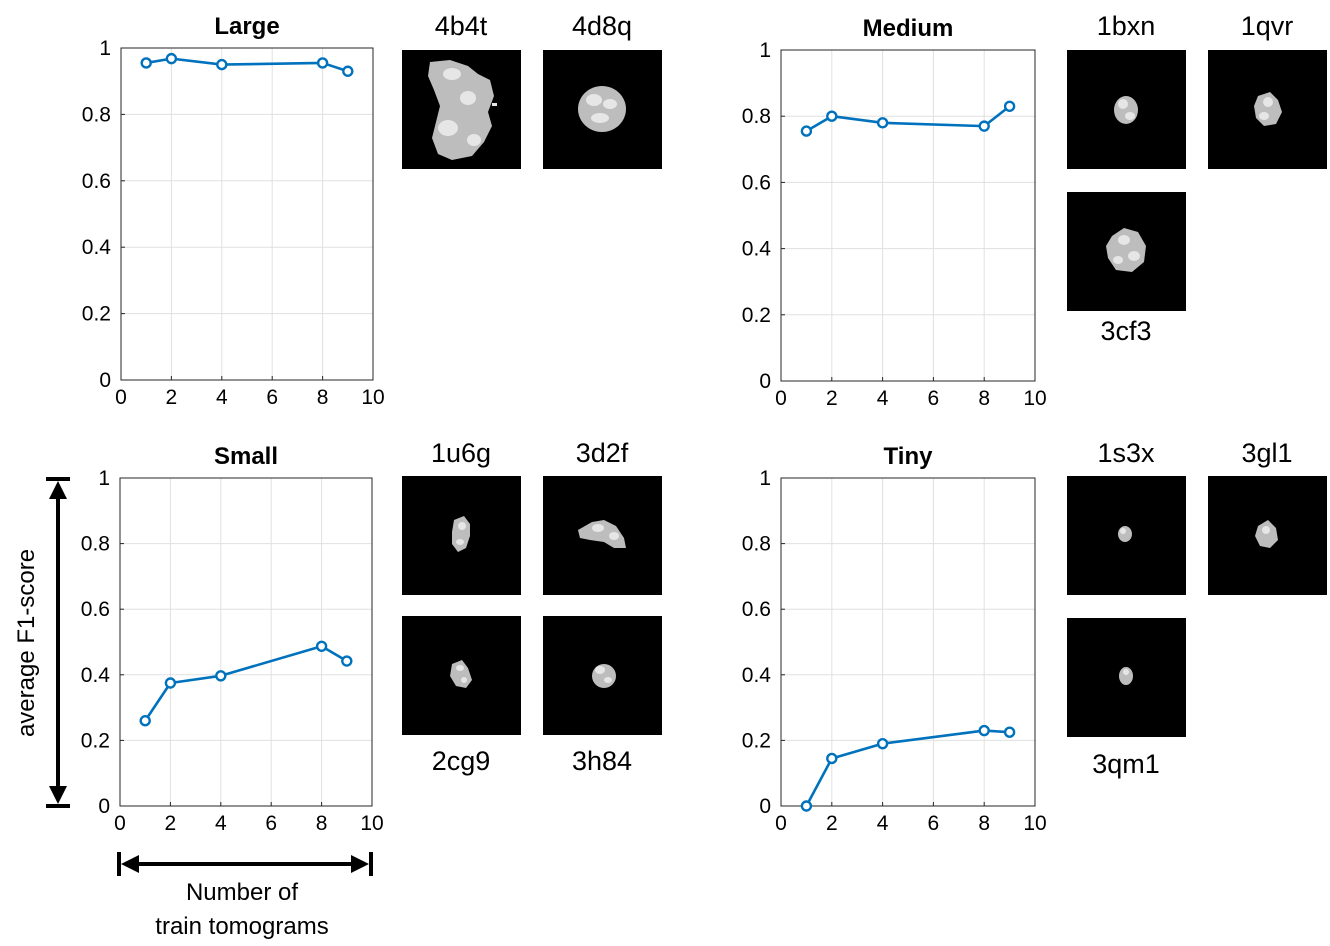 This screenshot has height=946, width=1330. Describe the element at coordinates (461, 453) in the screenshot. I see `thumbnail-label: 1u6g` at that location.